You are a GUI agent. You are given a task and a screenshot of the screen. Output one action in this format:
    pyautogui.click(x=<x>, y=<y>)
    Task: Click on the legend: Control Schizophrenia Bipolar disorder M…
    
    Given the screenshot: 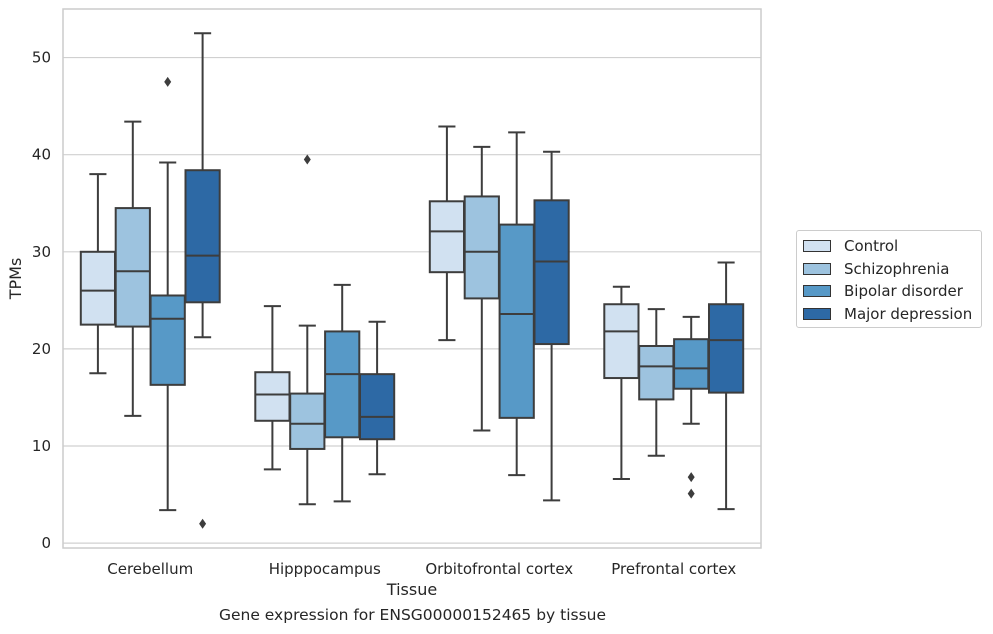 What is the action you would take?
    pyautogui.click(x=889, y=279)
    